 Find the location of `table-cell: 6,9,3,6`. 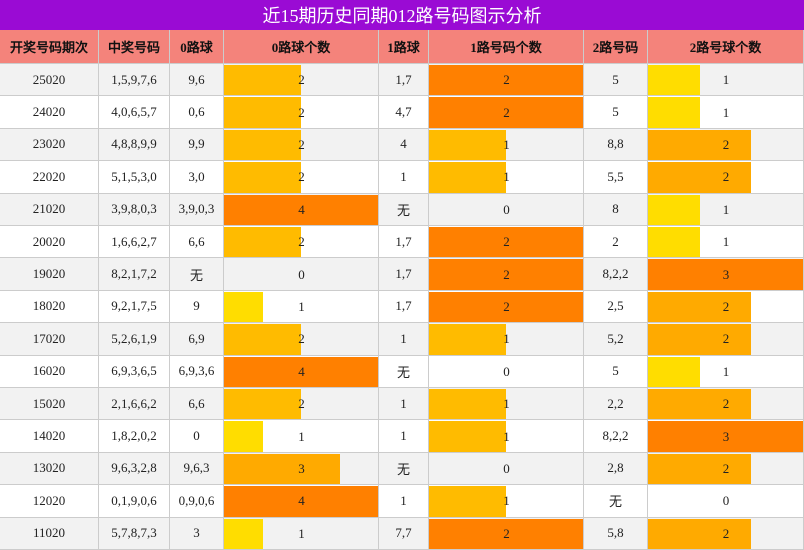

table-cell: 6,9,3,6 is located at coordinates (197, 371).